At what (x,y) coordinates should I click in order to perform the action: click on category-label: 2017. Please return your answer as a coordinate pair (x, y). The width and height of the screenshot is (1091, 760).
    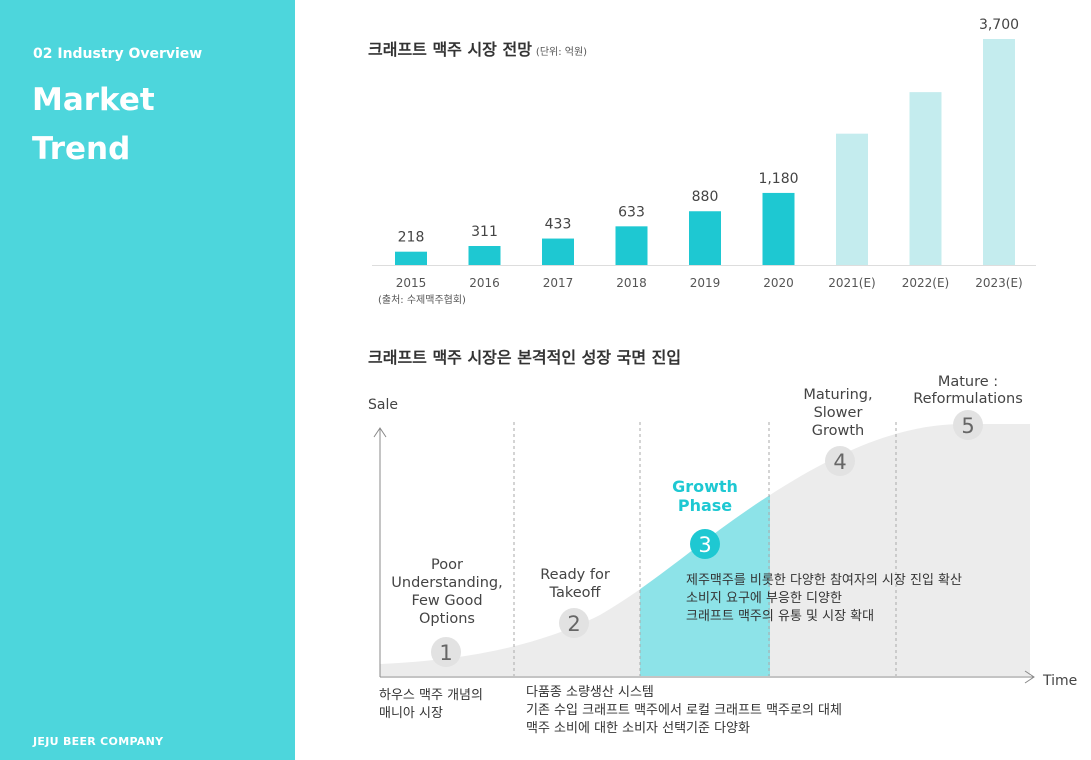
    Looking at the image, I should click on (558, 283).